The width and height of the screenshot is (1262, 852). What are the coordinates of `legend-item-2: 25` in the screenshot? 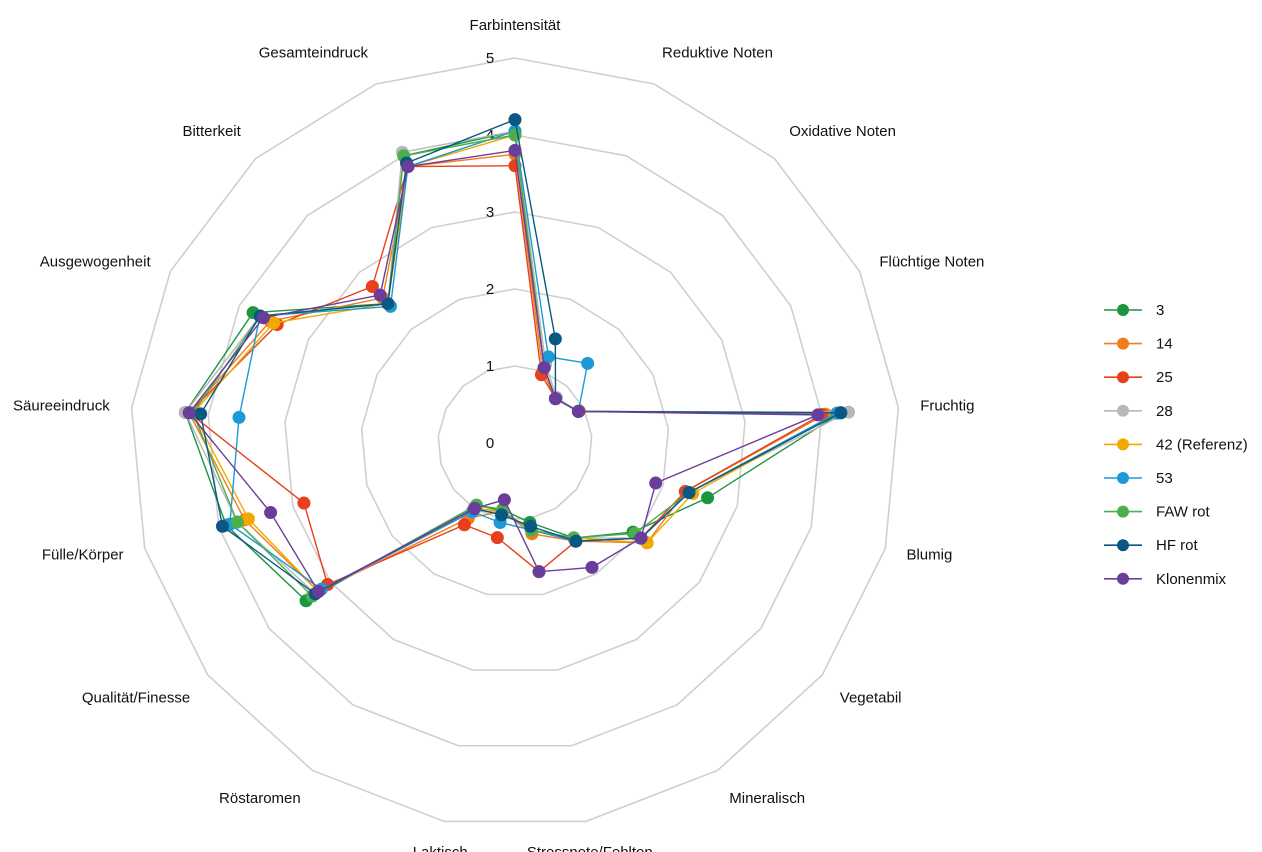 It's located at (1138, 377).